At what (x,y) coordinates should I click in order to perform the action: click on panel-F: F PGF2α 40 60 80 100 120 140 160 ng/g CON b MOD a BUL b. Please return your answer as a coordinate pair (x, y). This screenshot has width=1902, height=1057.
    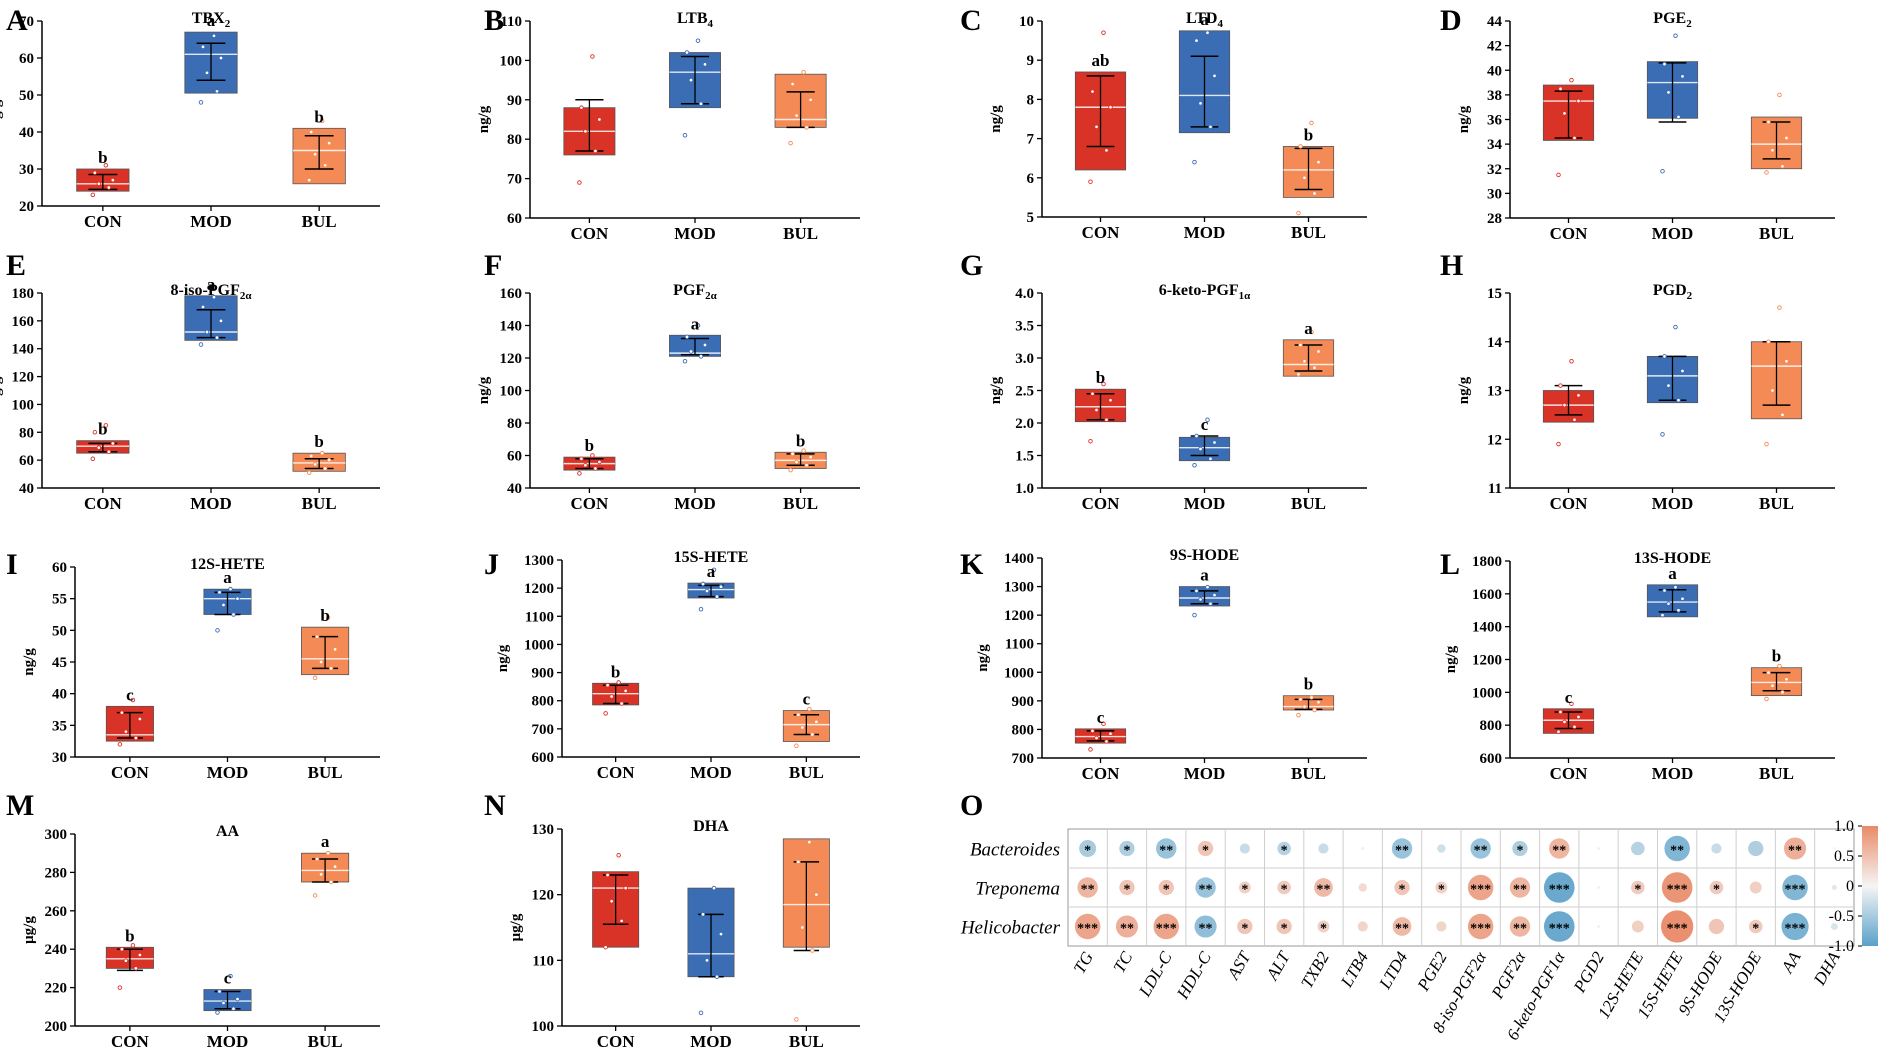
    Looking at the image, I should click on (668, 381).